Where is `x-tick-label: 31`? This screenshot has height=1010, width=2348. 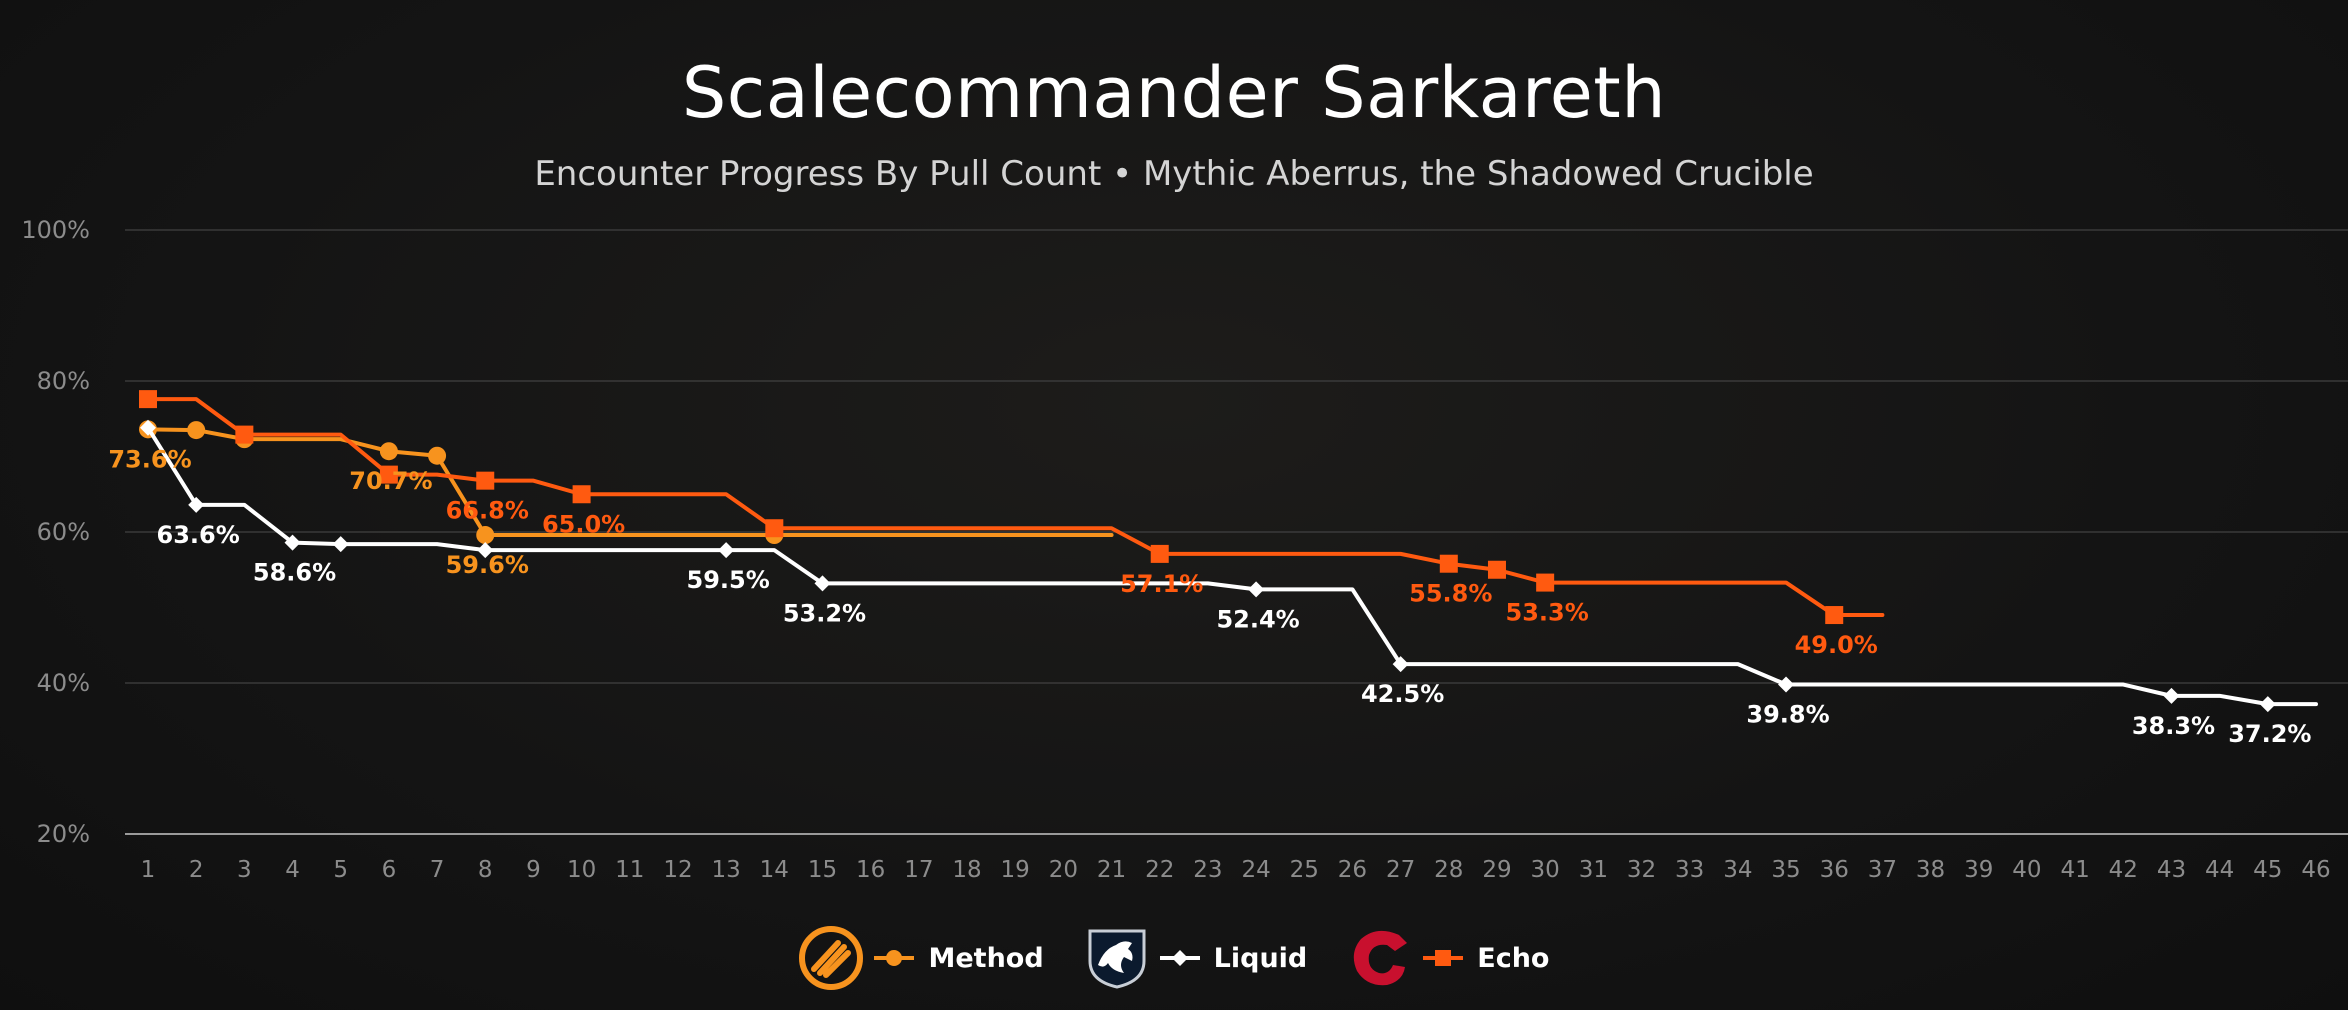
x-tick-label: 31 is located at coordinates (1593, 870).